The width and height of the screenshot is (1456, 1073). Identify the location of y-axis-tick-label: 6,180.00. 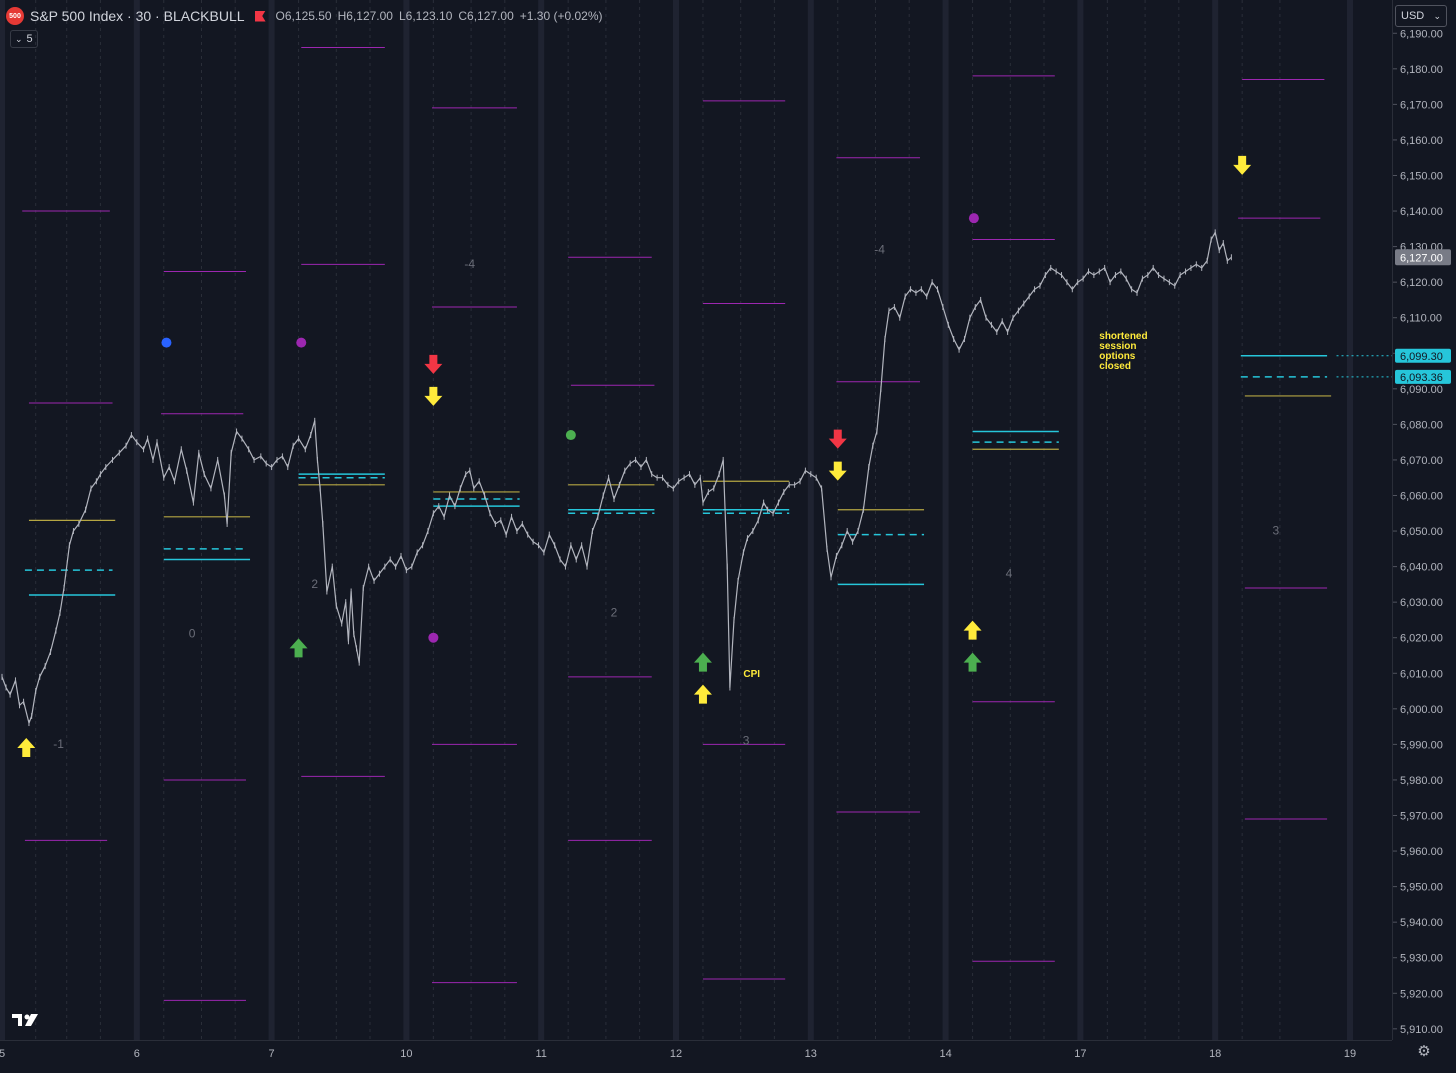
(1421, 70).